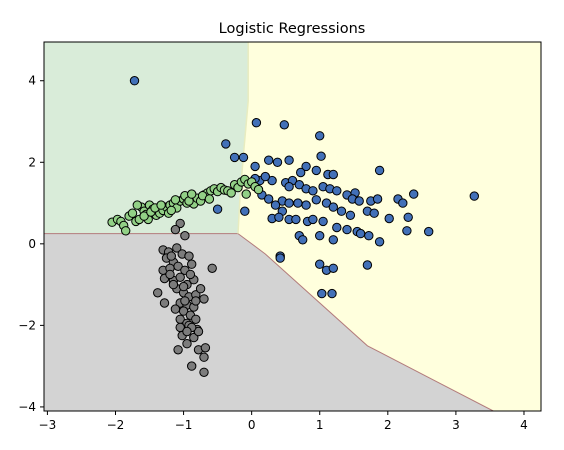  Describe the element at coordinates (48, 425) in the screenshot. I see `x-tick-label: −3` at that location.